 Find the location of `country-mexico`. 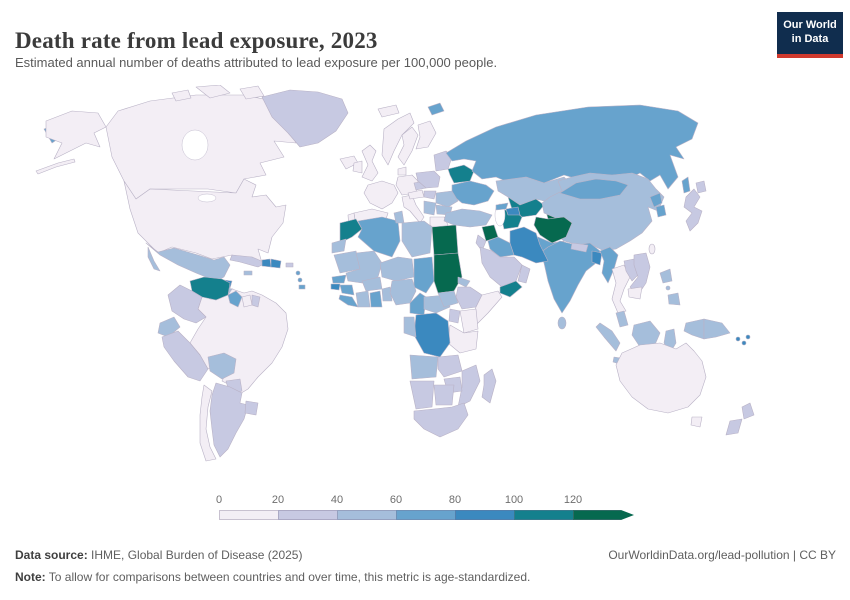

country-mexico is located at coordinates (188, 262).